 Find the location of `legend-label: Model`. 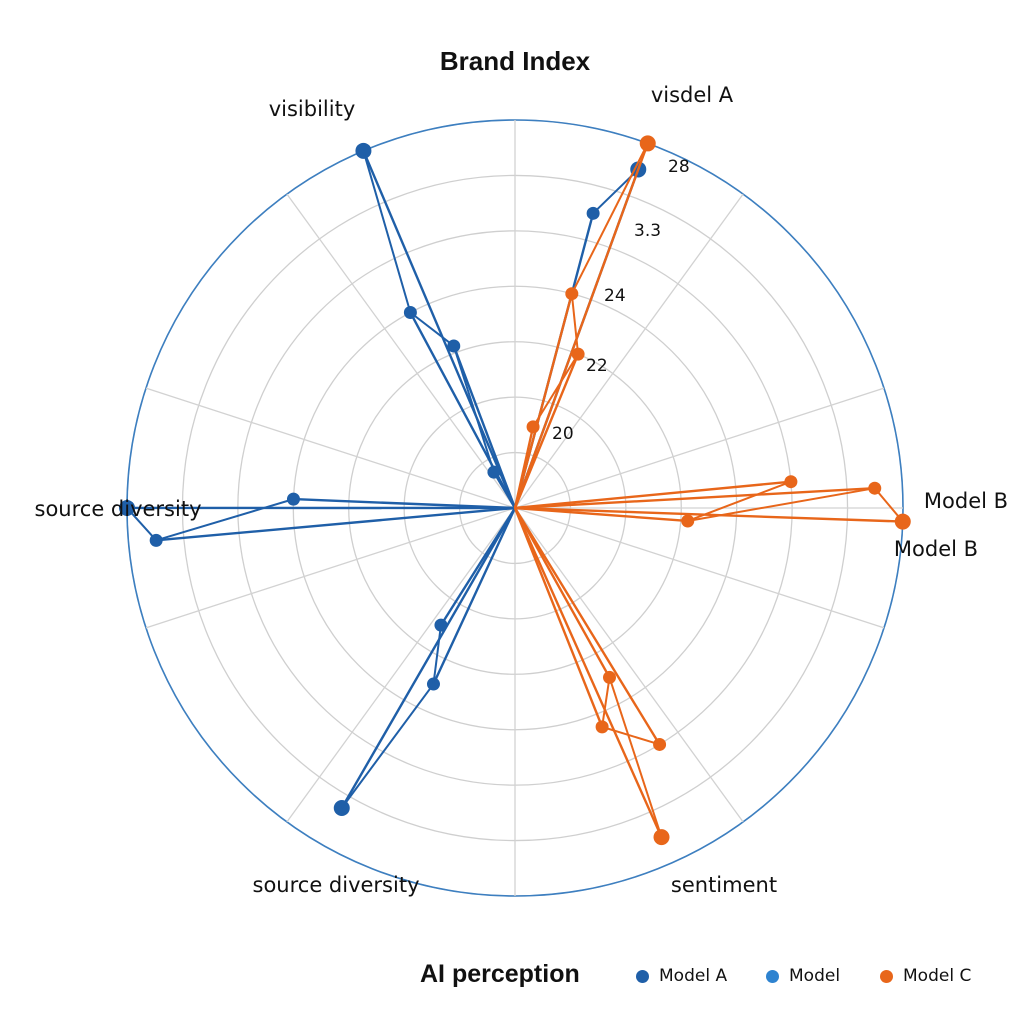

legend-label: Model is located at coordinates (815, 976).